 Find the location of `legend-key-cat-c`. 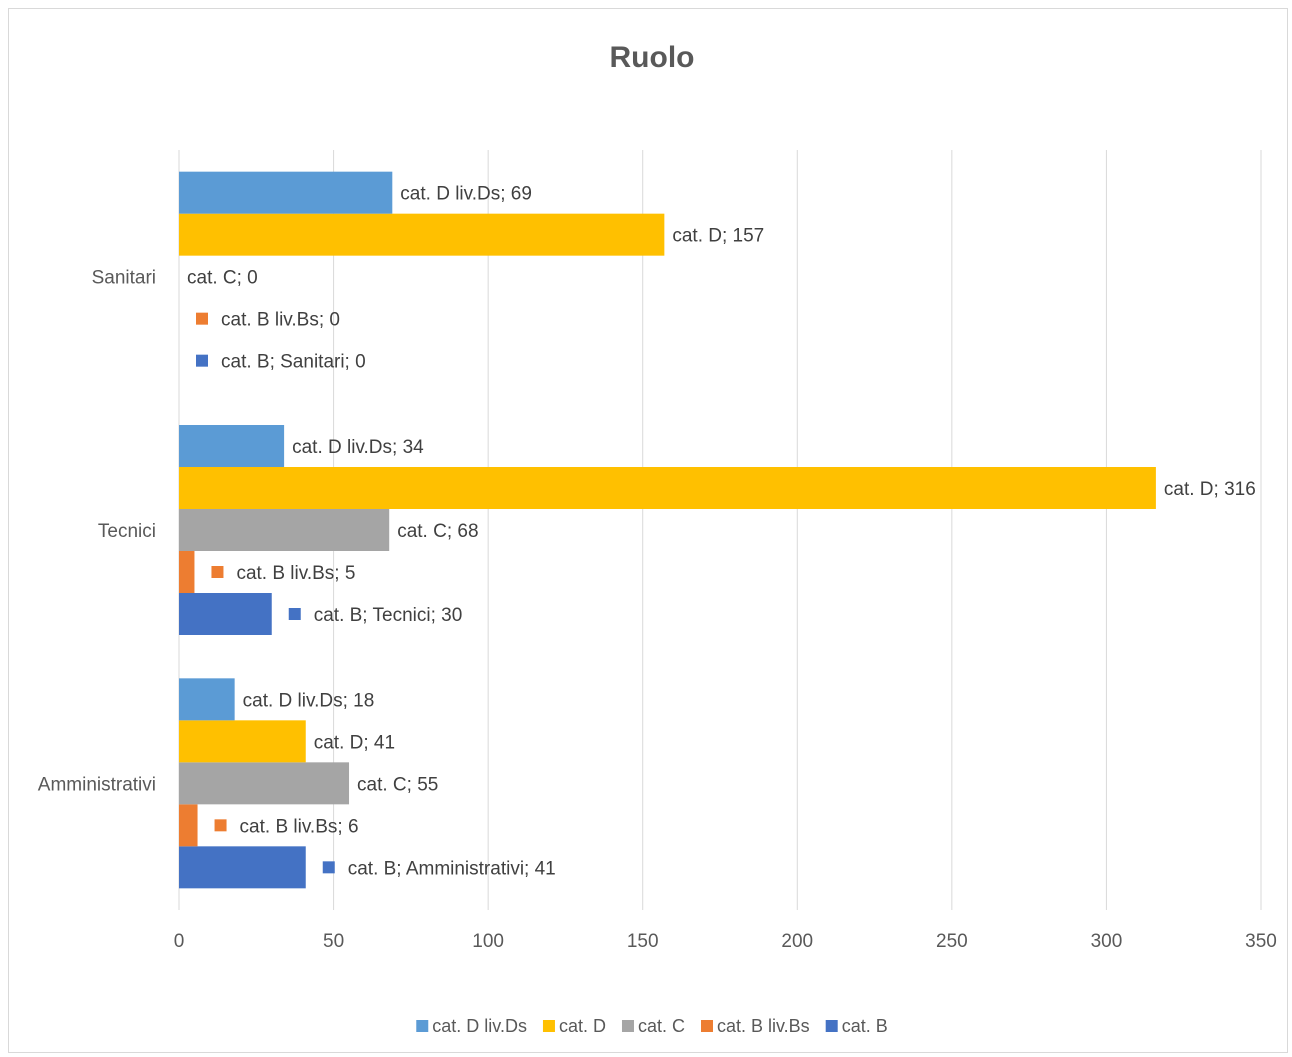

legend-key-cat-c is located at coordinates (627, 1026).